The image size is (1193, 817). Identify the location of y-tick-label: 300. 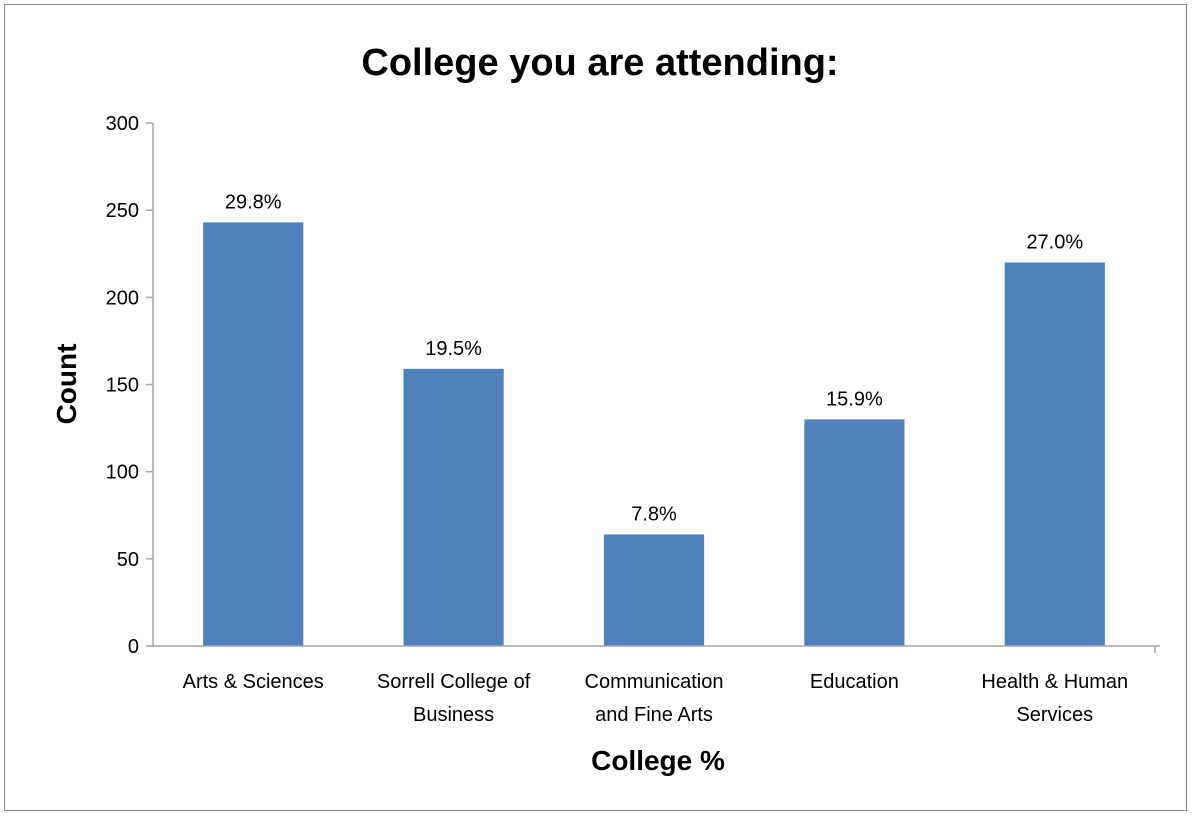
(122, 124).